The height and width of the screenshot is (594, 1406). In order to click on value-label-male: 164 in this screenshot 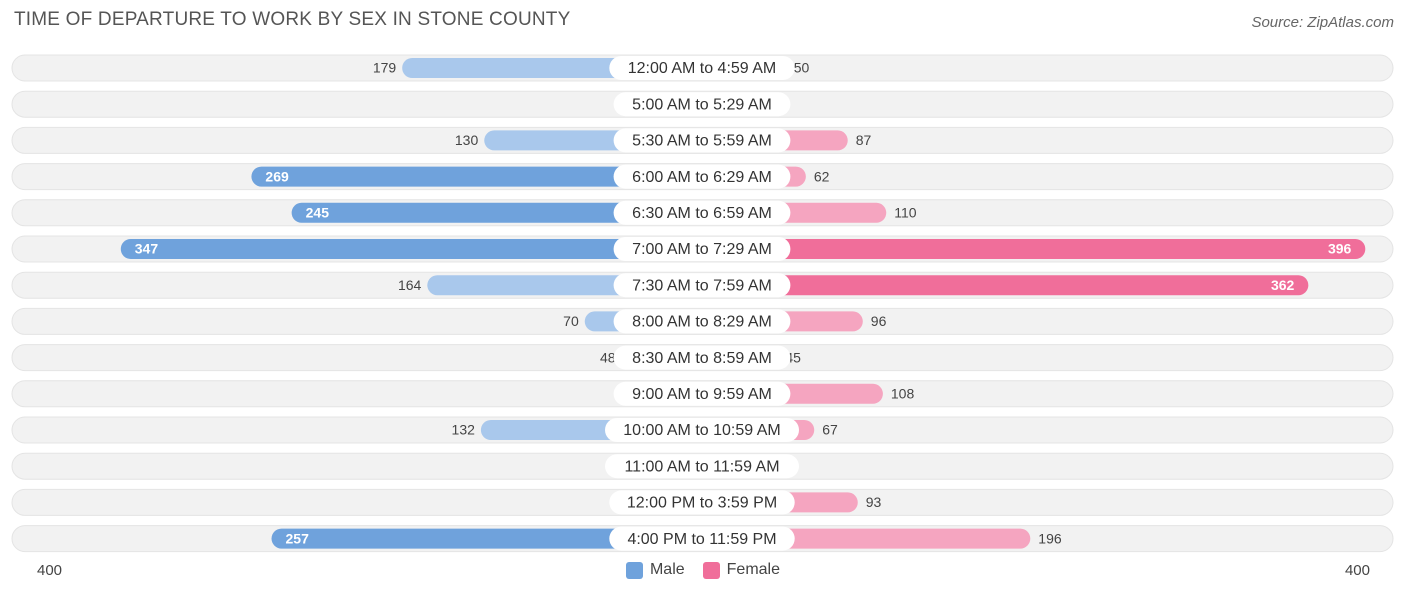, I will do `click(410, 285)`.